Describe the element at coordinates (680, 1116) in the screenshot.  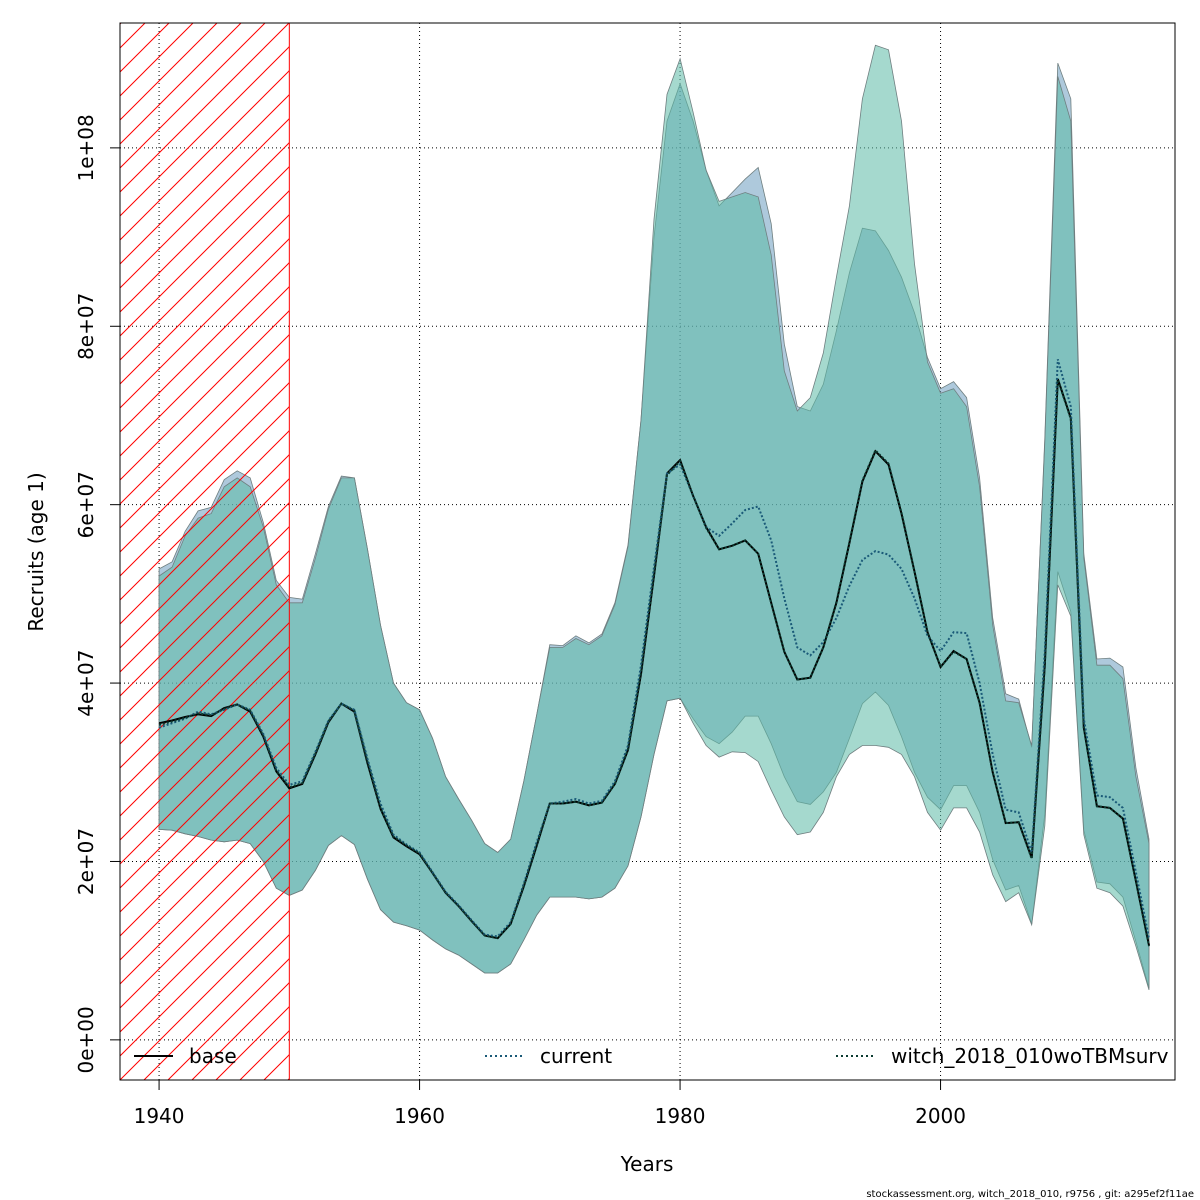
I see `x-tick-label: 1980` at that location.